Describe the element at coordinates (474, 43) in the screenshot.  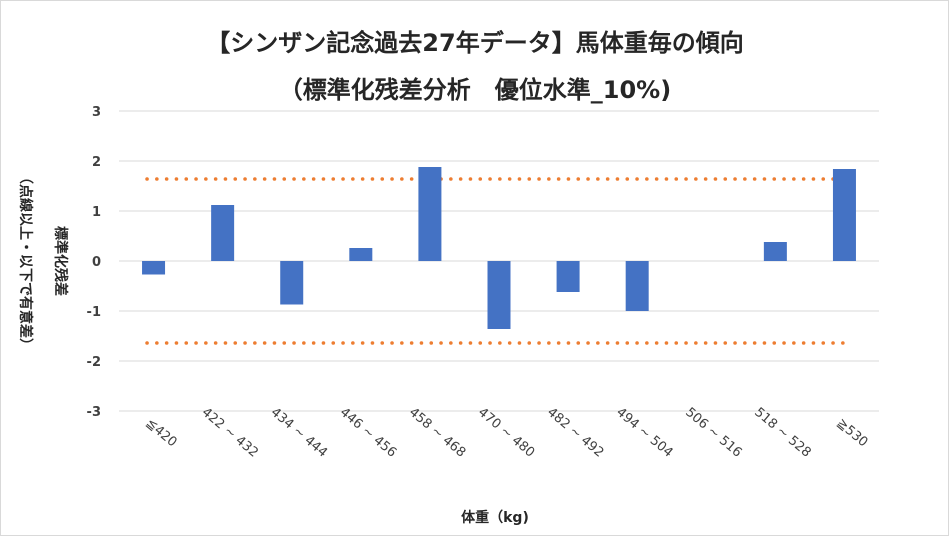
I see `chart-title: 【シンザン記念過去27年データ】馬体重毎の傾向` at that location.